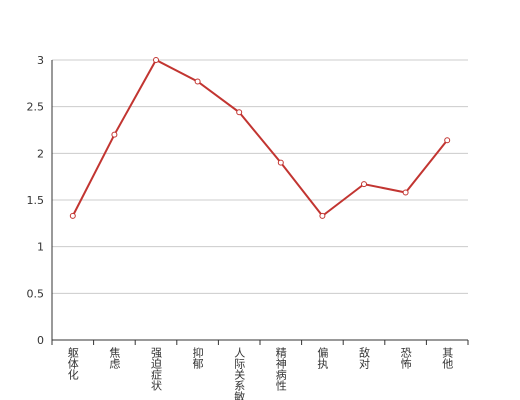  Describe the element at coordinates (40, 340) in the screenshot. I see `y-tick-label: 0` at that location.